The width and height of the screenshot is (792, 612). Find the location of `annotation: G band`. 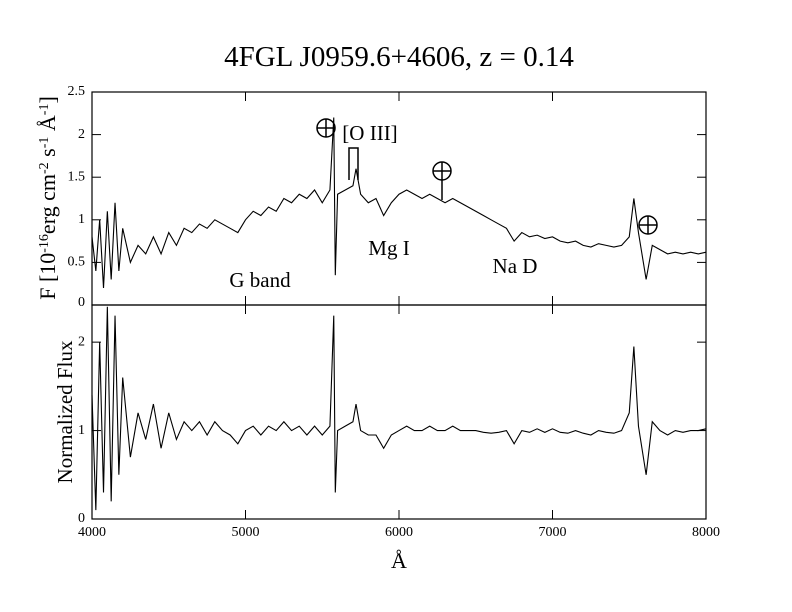

annotation: G band is located at coordinates (260, 280).